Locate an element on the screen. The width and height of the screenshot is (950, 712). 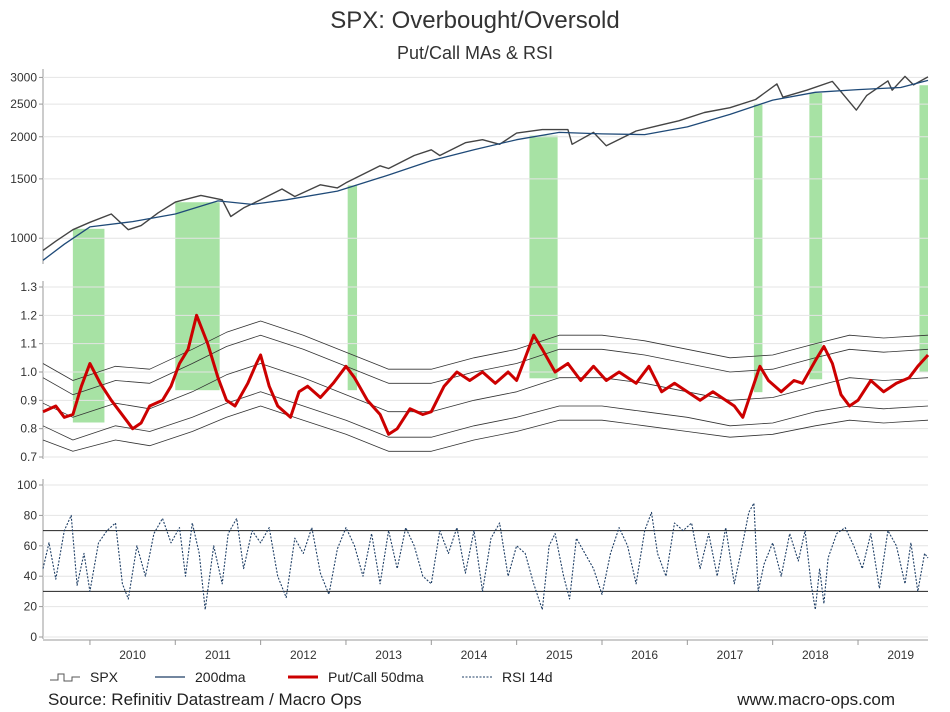
x-tick-label: 2018 is located at coordinates (815, 655).